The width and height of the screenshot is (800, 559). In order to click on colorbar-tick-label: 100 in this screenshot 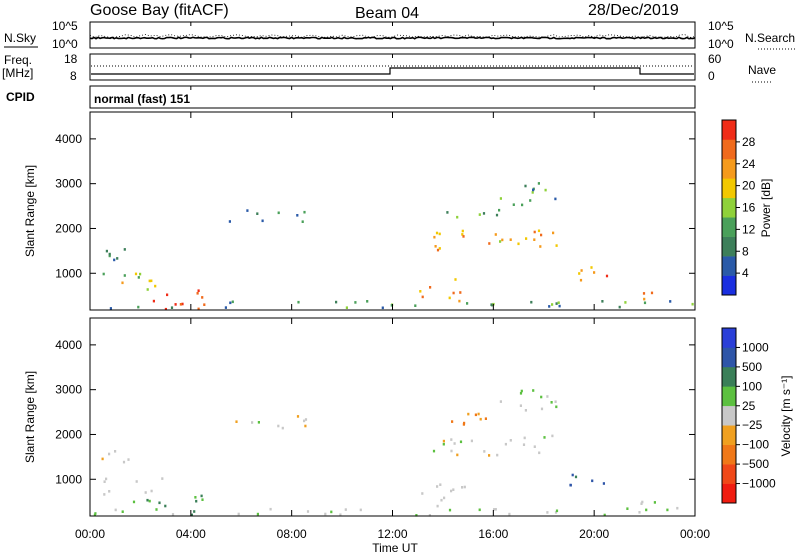, I will do `click(752, 386)`.